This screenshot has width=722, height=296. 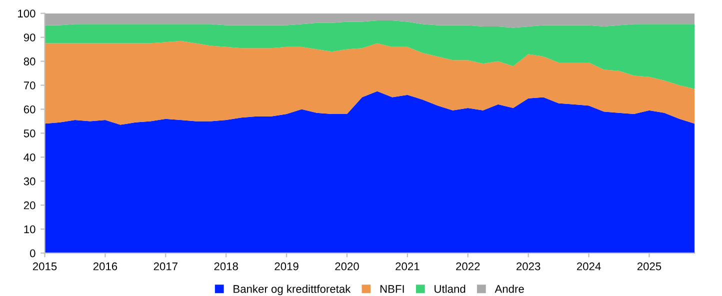 I want to click on y-tick-label: 20, so click(x=30, y=205).